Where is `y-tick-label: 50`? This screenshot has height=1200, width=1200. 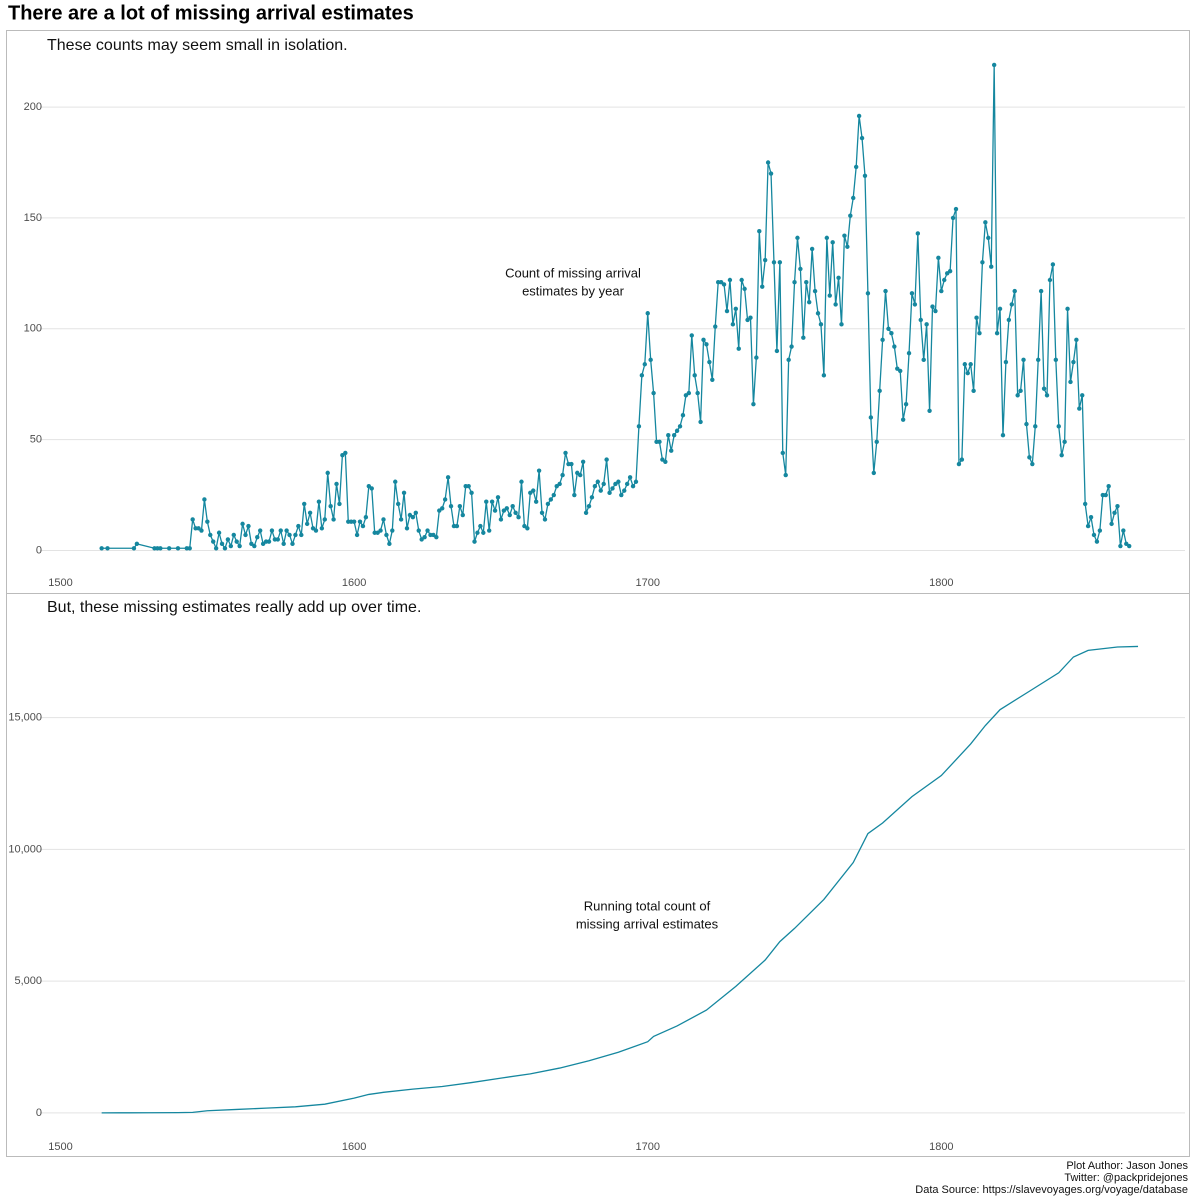 y-tick-label: 50 is located at coordinates (36, 440).